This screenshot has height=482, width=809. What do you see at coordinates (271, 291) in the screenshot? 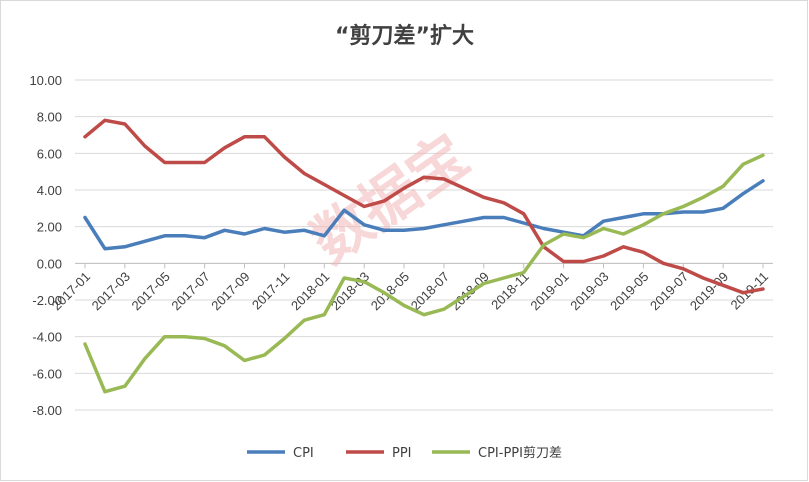
I see `x-tick-label: 2017-11` at bounding box center [271, 291].